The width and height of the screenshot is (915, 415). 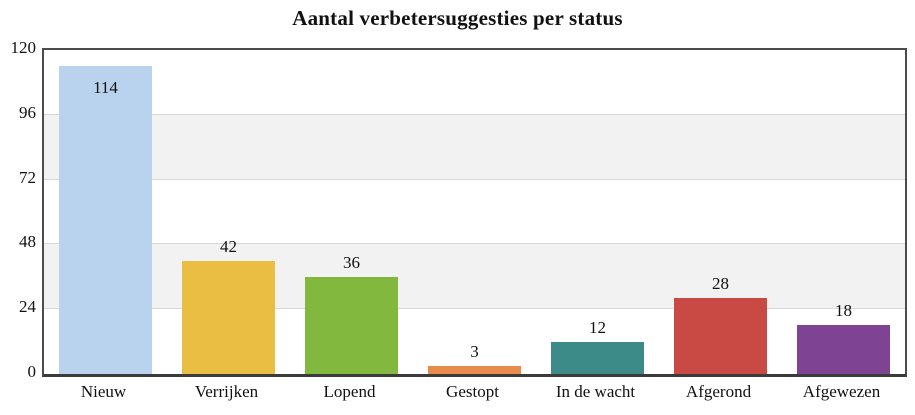 I want to click on bar-value-label: 42, so click(x=228, y=246).